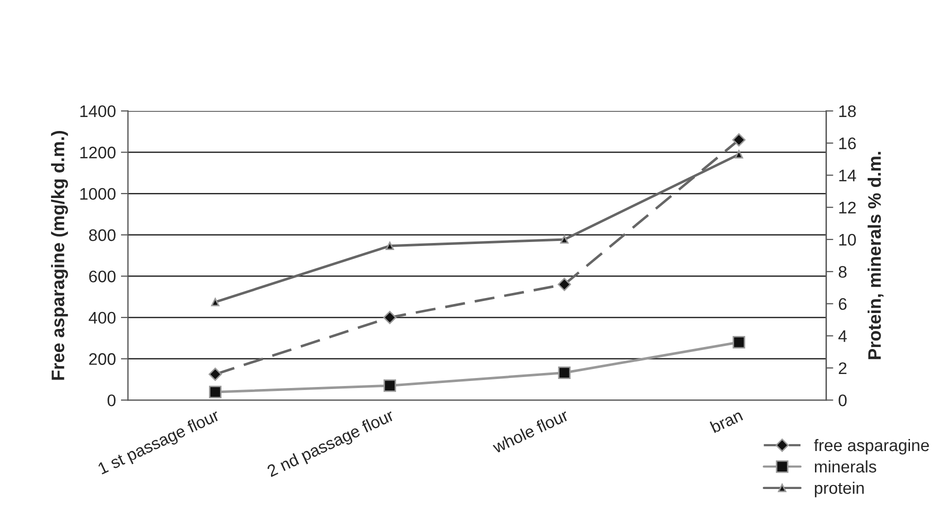  I want to click on legend-label: free asparagine, so click(871, 446).